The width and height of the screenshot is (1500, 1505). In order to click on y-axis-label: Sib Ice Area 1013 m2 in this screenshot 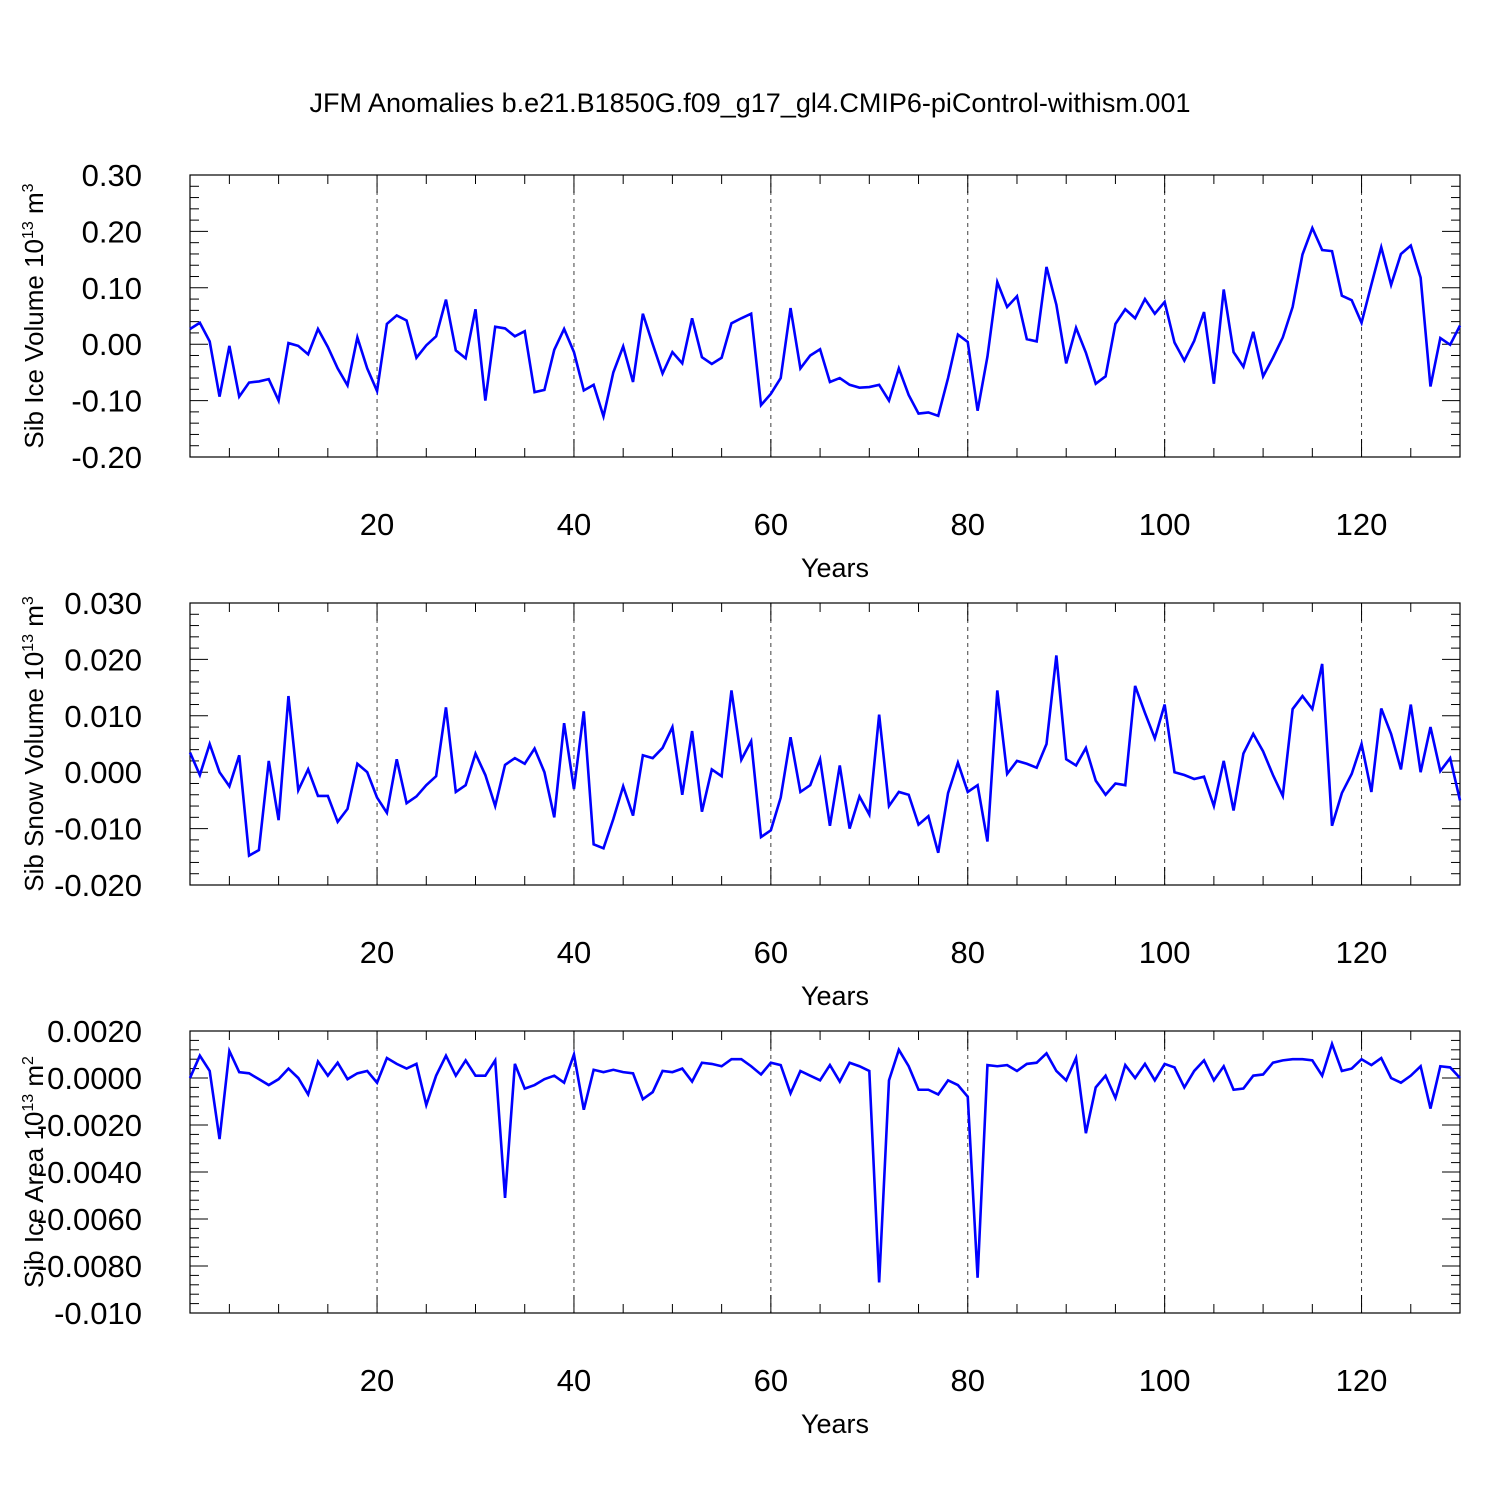, I will do `click(34, 1172)`.